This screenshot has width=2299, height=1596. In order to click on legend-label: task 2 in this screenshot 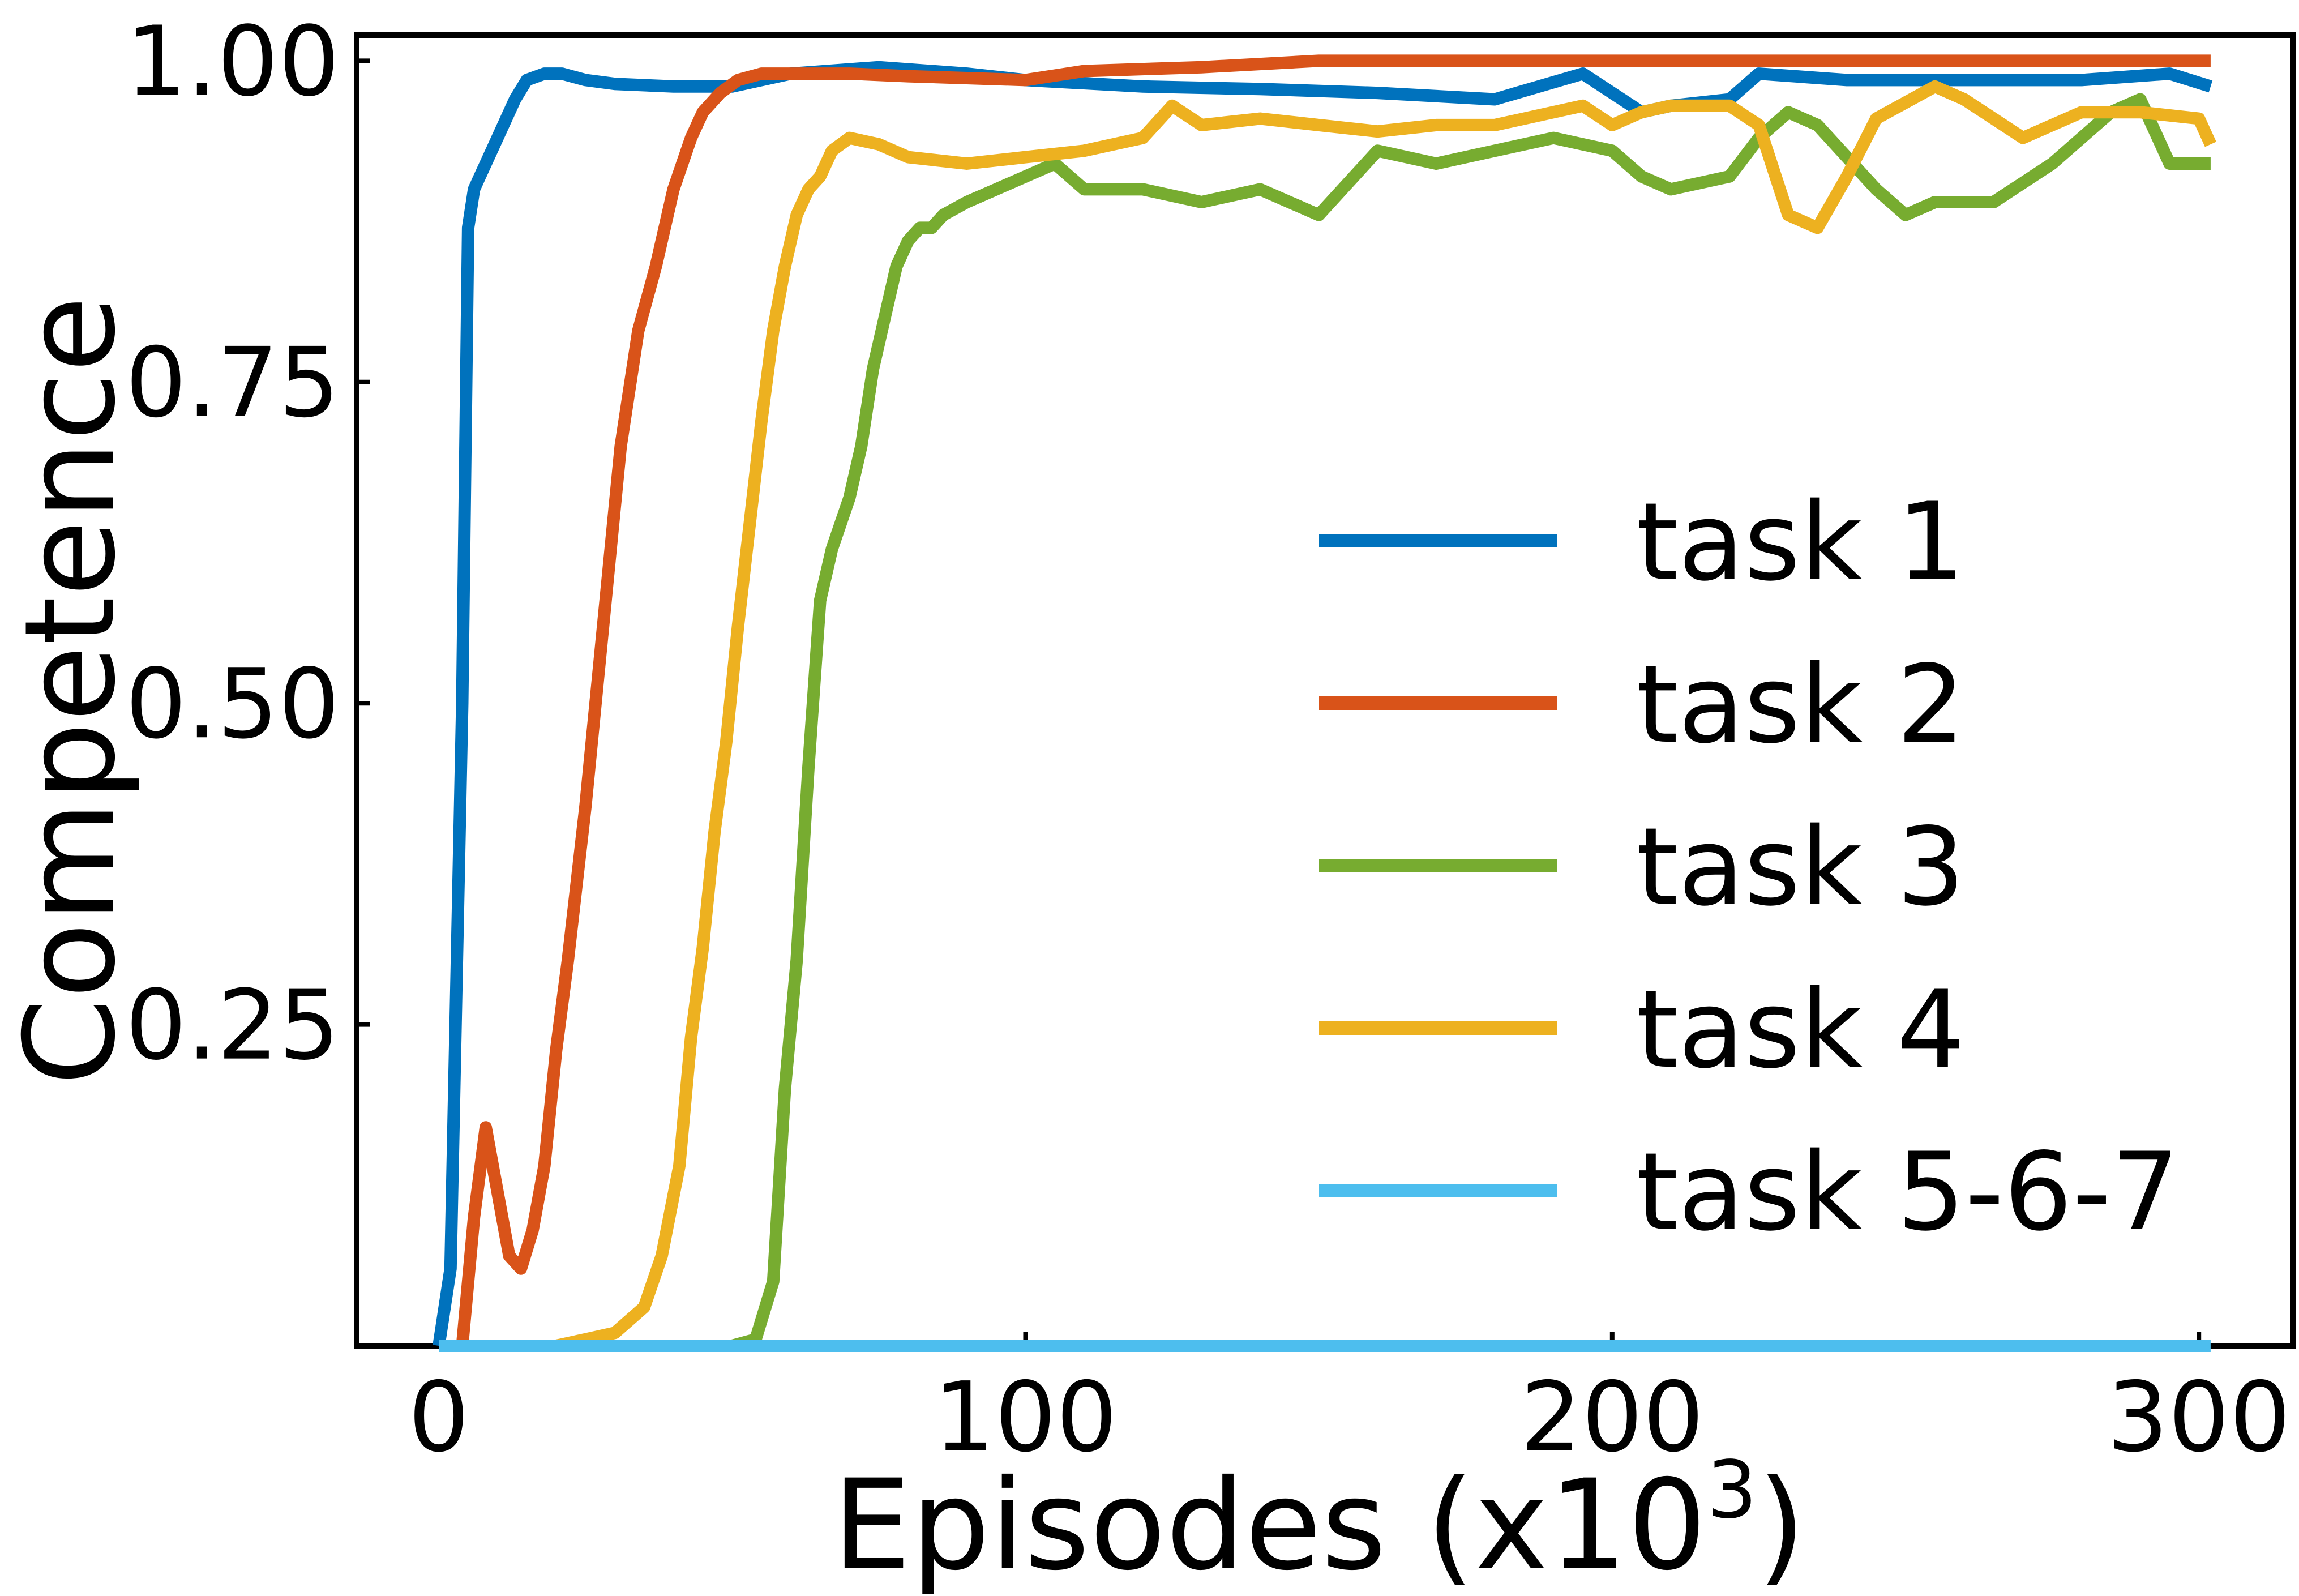, I will do `click(1800, 705)`.